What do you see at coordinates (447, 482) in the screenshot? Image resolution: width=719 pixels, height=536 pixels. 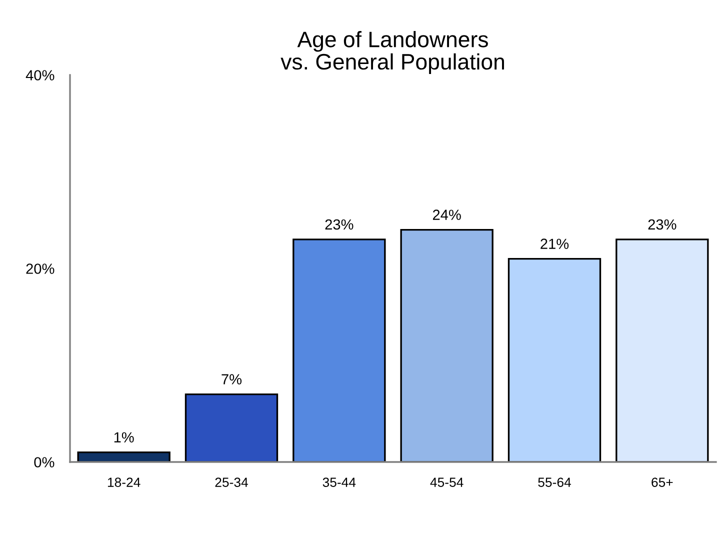 I see `x-tick-label: 45-54` at bounding box center [447, 482].